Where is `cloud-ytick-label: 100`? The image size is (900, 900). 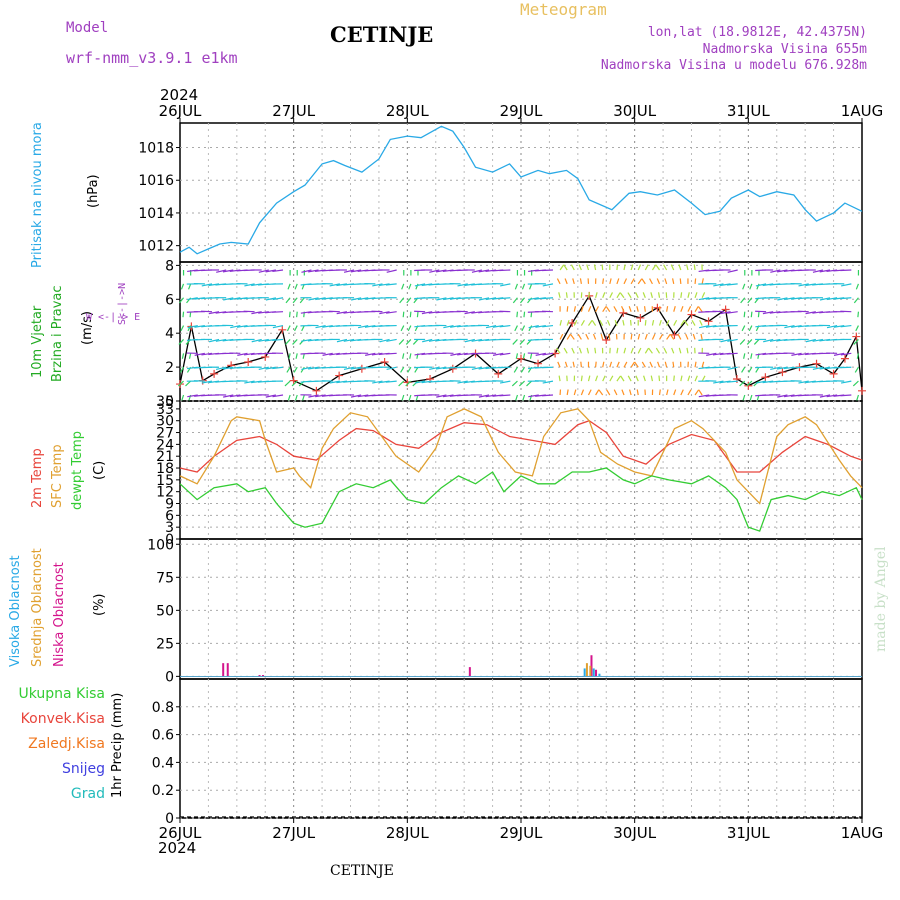
cloud-ytick-label: 100 is located at coordinates (160, 545).